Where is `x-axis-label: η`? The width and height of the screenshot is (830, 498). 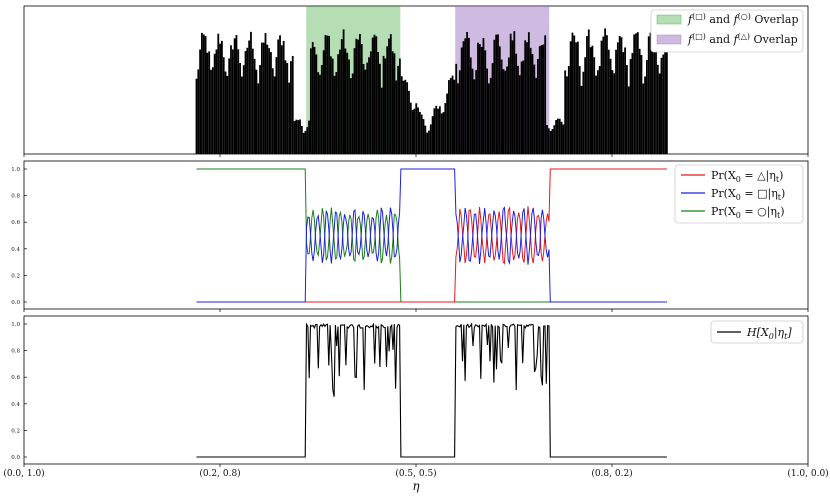 x-axis-label: η is located at coordinates (416, 486).